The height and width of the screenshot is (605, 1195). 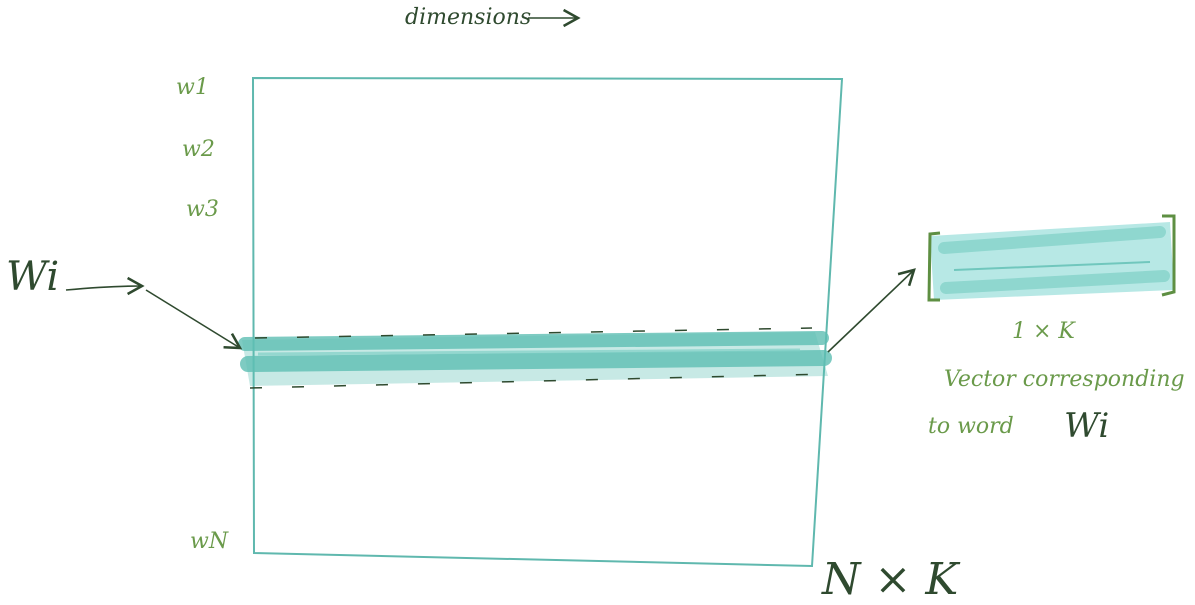 I want to click on extract-arrow, so click(x=871, y=310).